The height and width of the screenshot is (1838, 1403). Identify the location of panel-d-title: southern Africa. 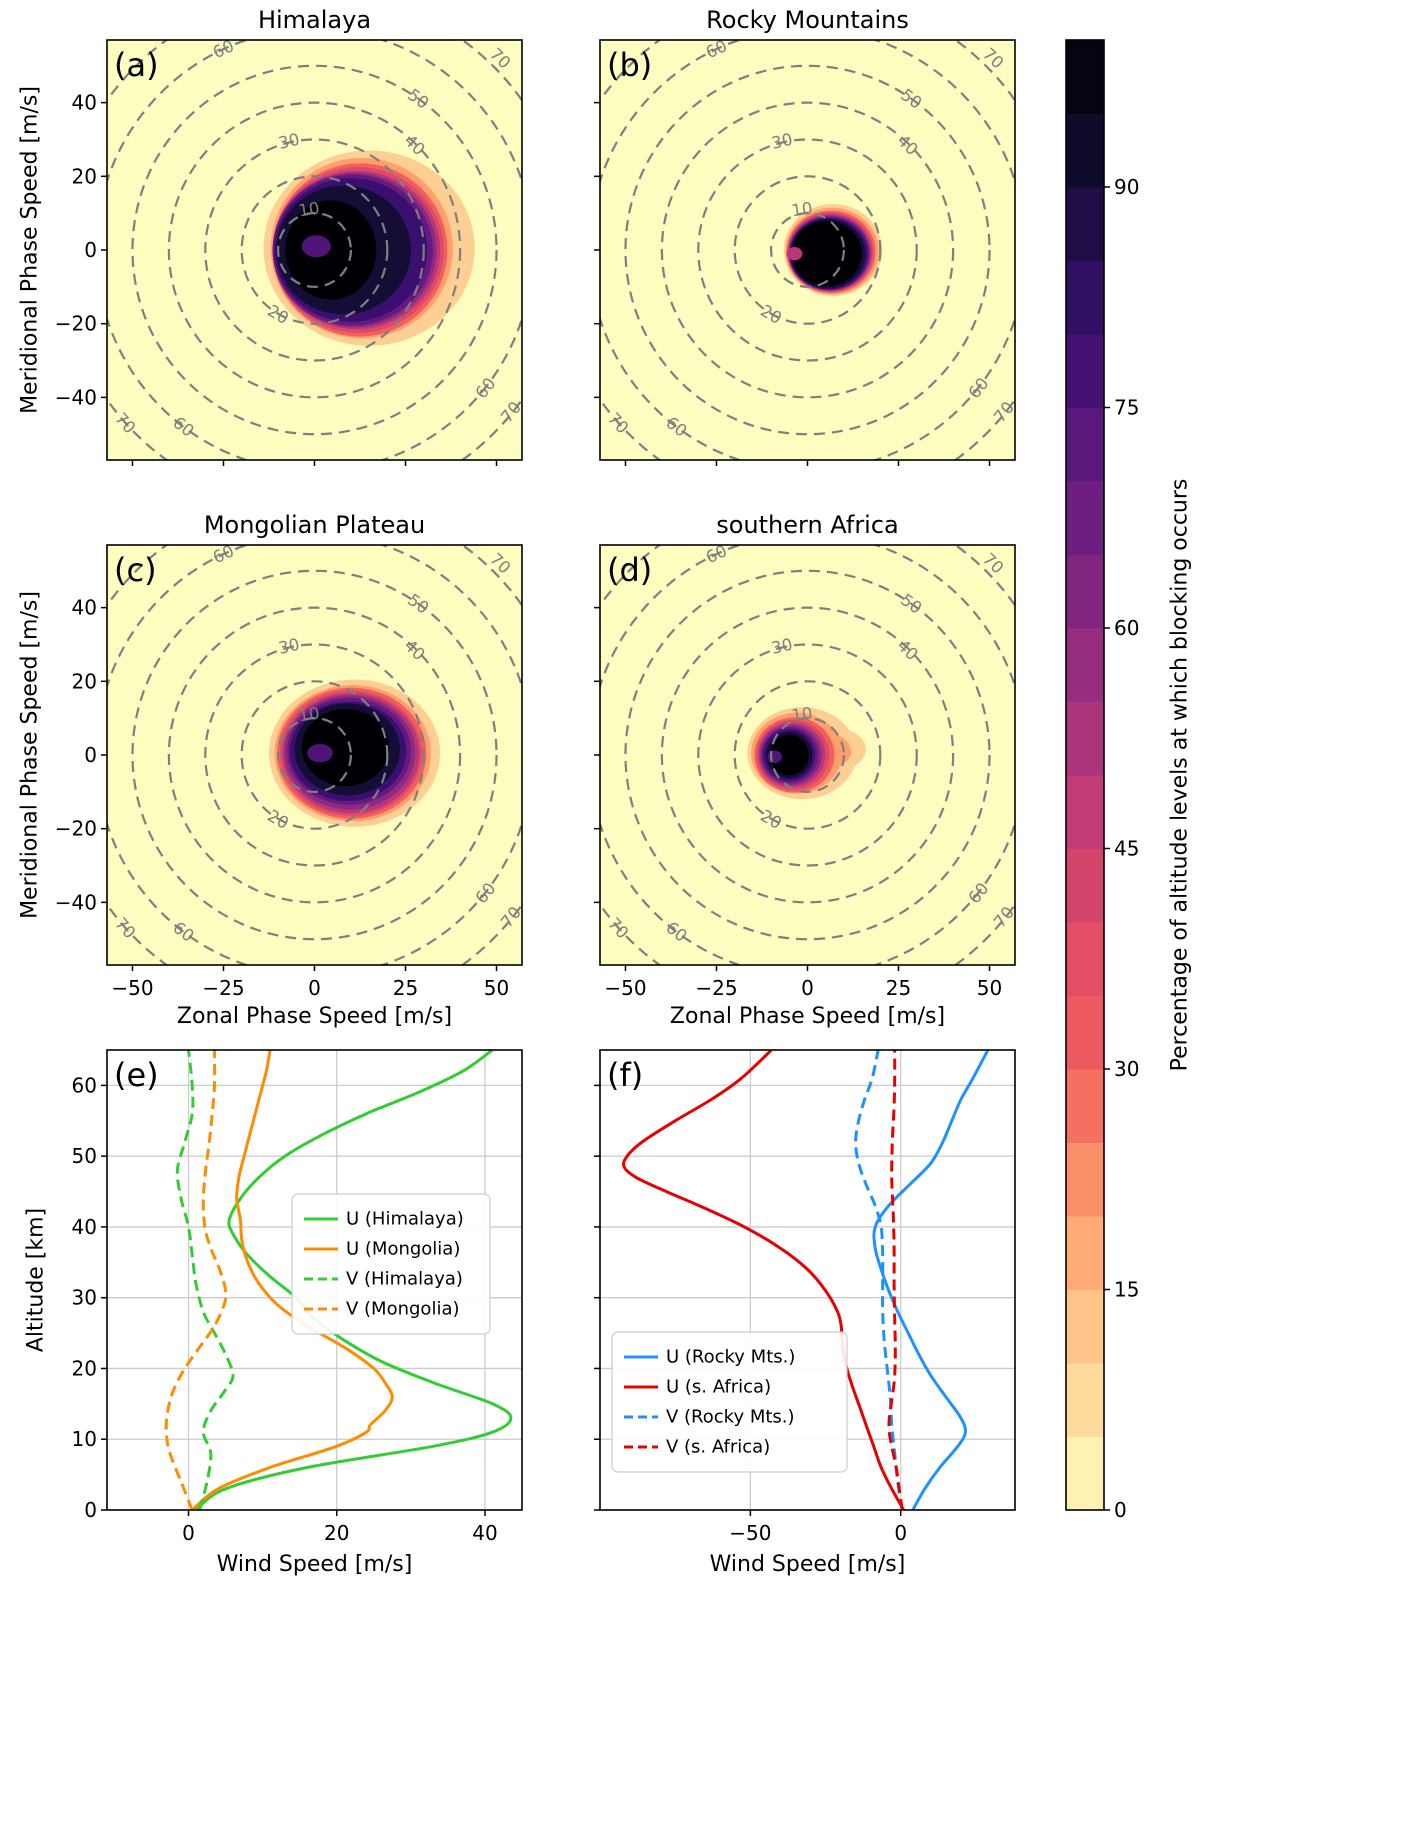
(807, 525).